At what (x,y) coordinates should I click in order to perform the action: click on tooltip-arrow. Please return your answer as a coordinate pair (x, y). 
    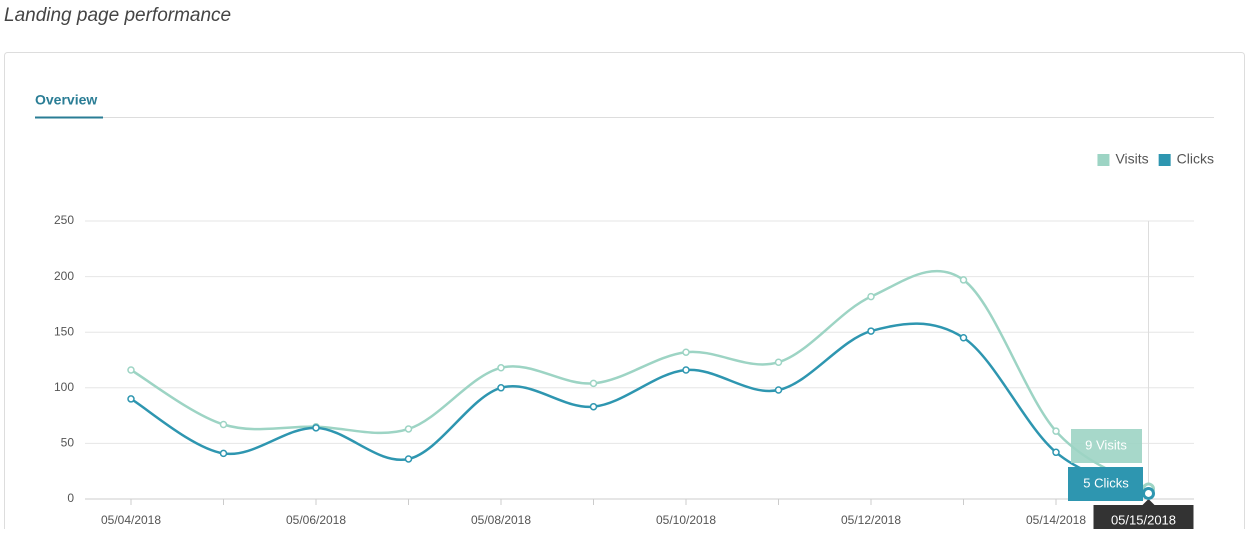
    Looking at the image, I should click on (1148, 502).